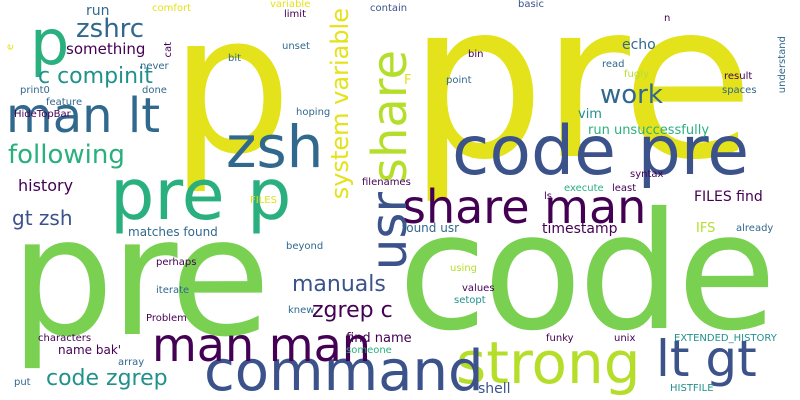 Image resolution: width=800 pixels, height=400 pixels. Describe the element at coordinates (755, 228) in the screenshot. I see `word-already: already` at that location.